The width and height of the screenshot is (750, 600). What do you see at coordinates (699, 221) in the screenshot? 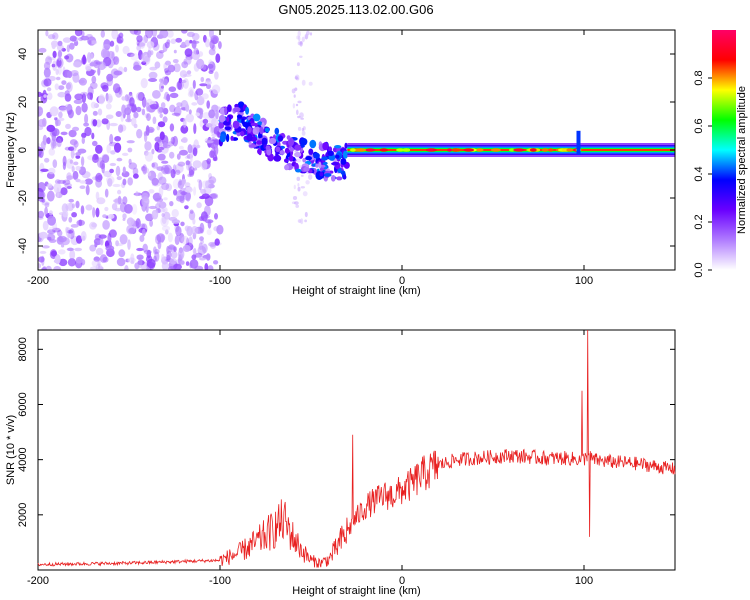
I see `colorbar-tick-label: 0.2` at bounding box center [699, 221].